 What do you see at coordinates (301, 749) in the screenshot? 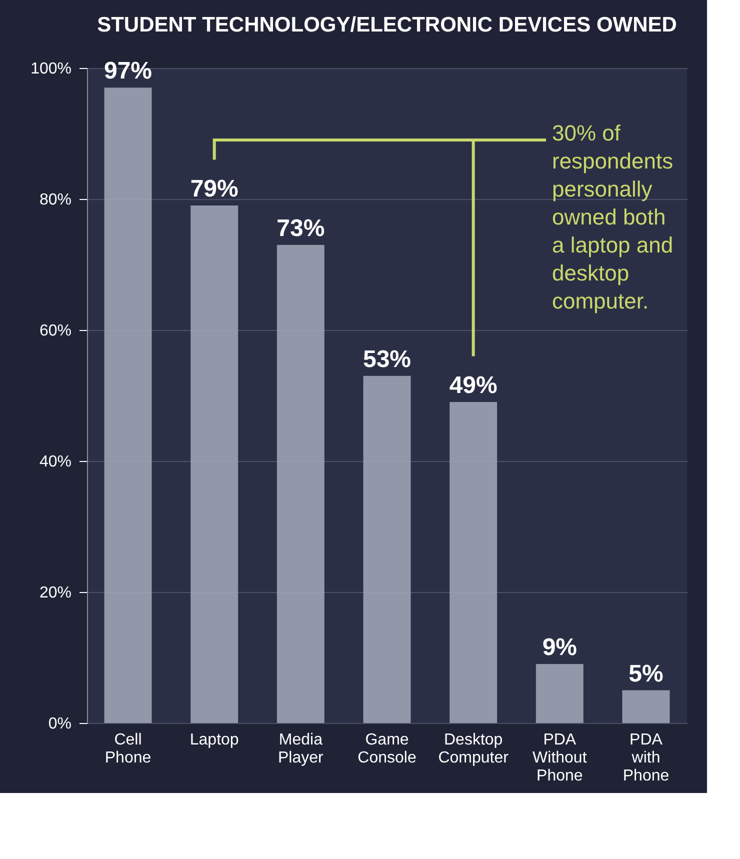
I see `x-tick-label: Media Player` at bounding box center [301, 749].